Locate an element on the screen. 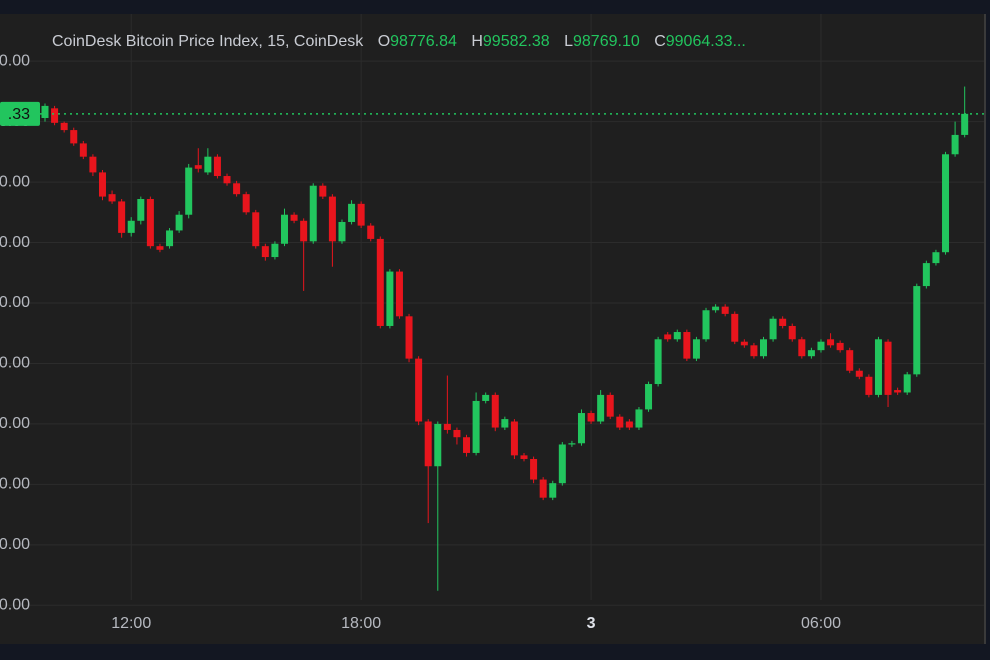  header-c-label: C is located at coordinates (660, 41).